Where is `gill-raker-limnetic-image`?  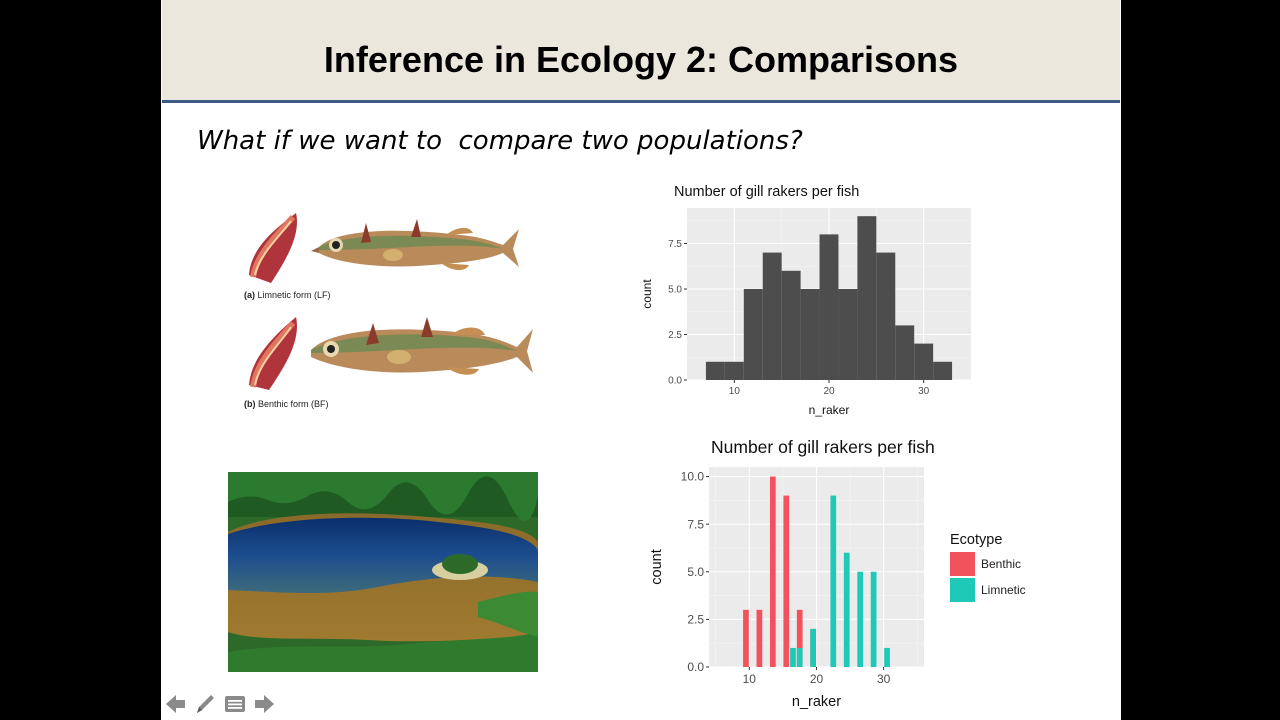 gill-raker-limnetic-image is located at coordinates (273, 248).